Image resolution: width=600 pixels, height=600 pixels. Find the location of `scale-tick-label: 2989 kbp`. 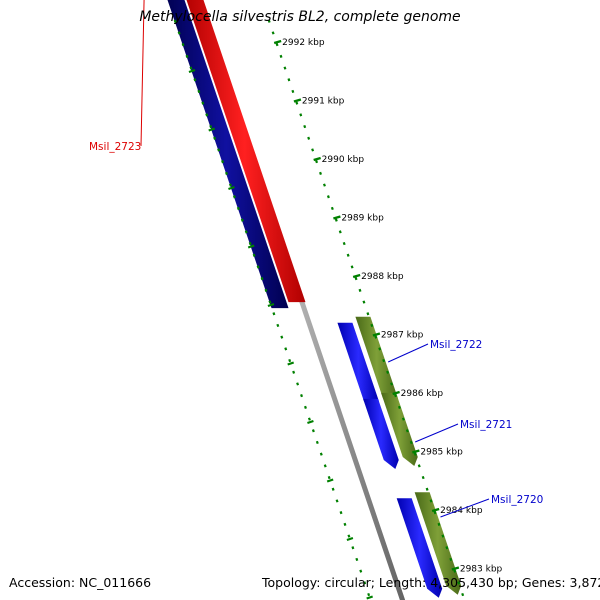

scale-tick-label: 2989 kbp is located at coordinates (362, 219).